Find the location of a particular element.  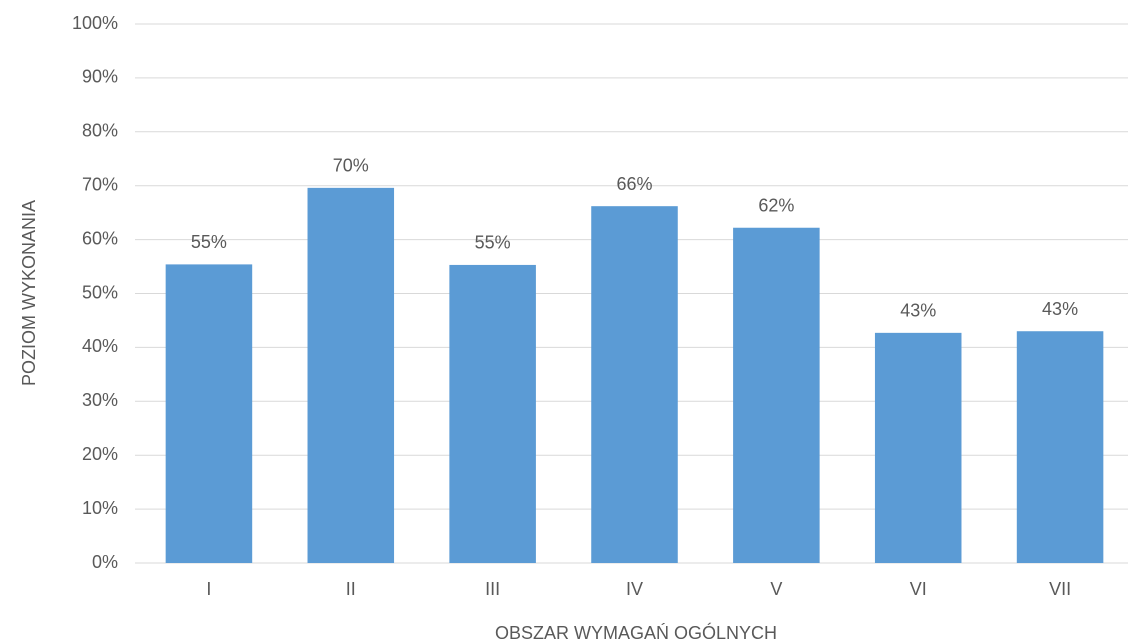

y-tick-label: 0% is located at coordinates (105, 562).